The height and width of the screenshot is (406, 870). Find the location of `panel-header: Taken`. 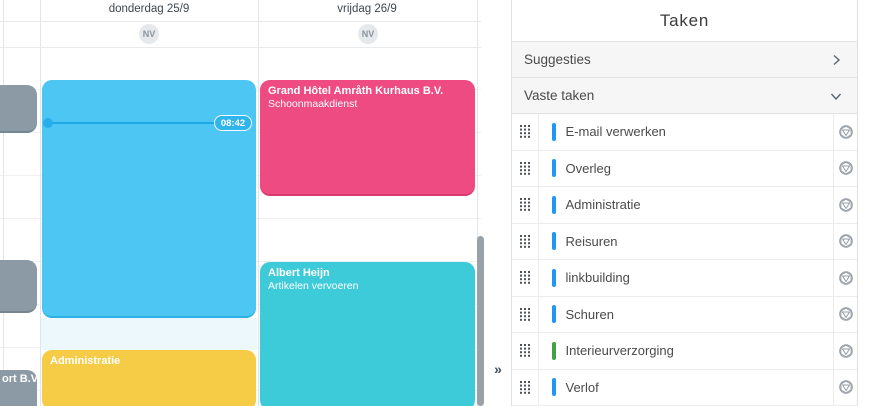

panel-header: Taken is located at coordinates (684, 21).